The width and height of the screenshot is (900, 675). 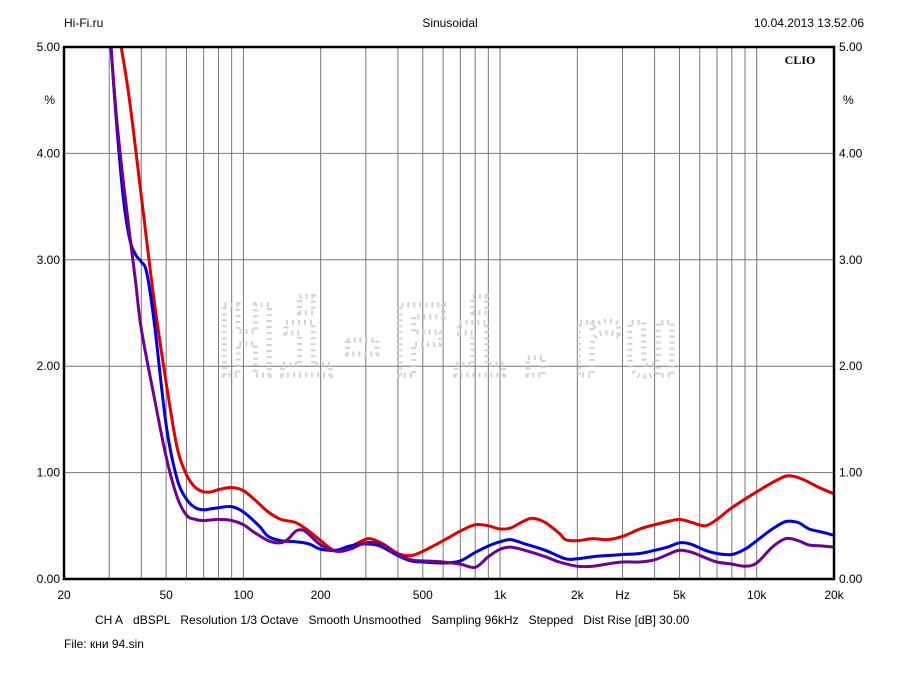 What do you see at coordinates (166, 595) in the screenshot?
I see `x-tick-label: 50` at bounding box center [166, 595].